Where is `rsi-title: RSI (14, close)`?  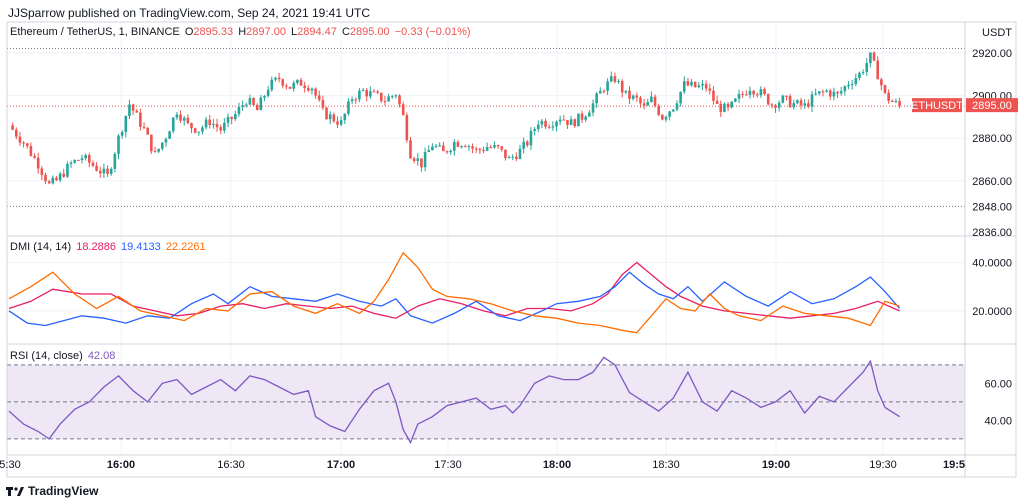 rsi-title: RSI (14, close) is located at coordinates (46, 356).